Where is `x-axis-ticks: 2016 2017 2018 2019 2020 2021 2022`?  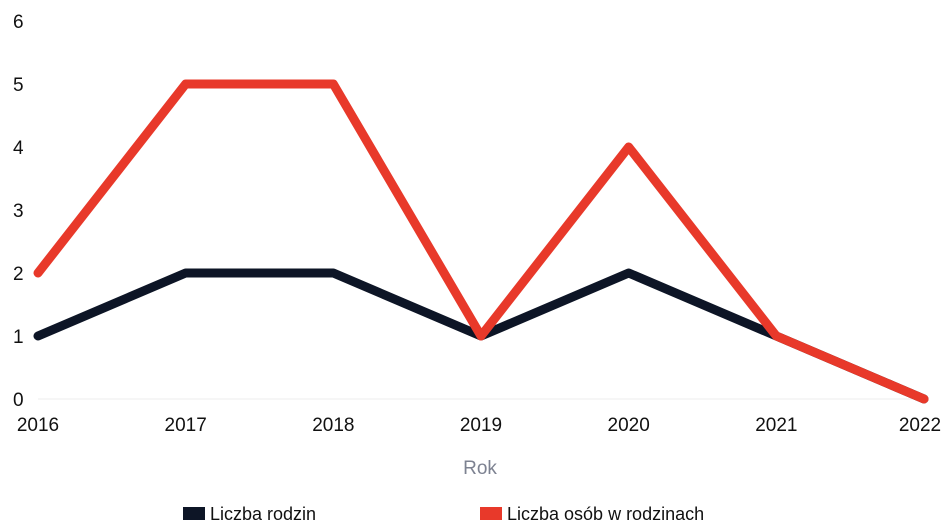
x-axis-ticks: 2016 2017 2018 2019 2020 2021 2022 is located at coordinates (479, 425).